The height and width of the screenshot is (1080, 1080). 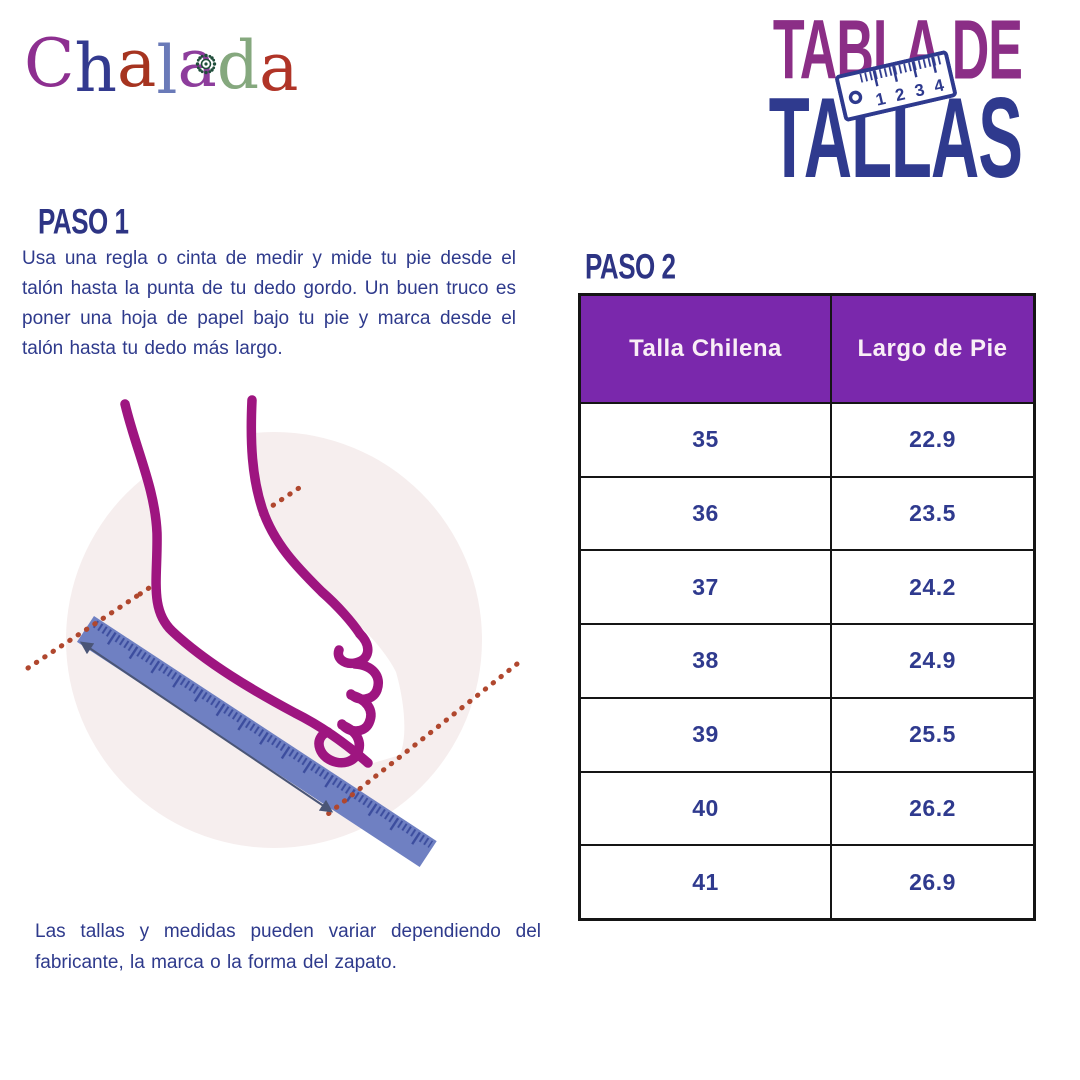 I want to click on table-cell-length: 23.5, so click(x=932, y=513).